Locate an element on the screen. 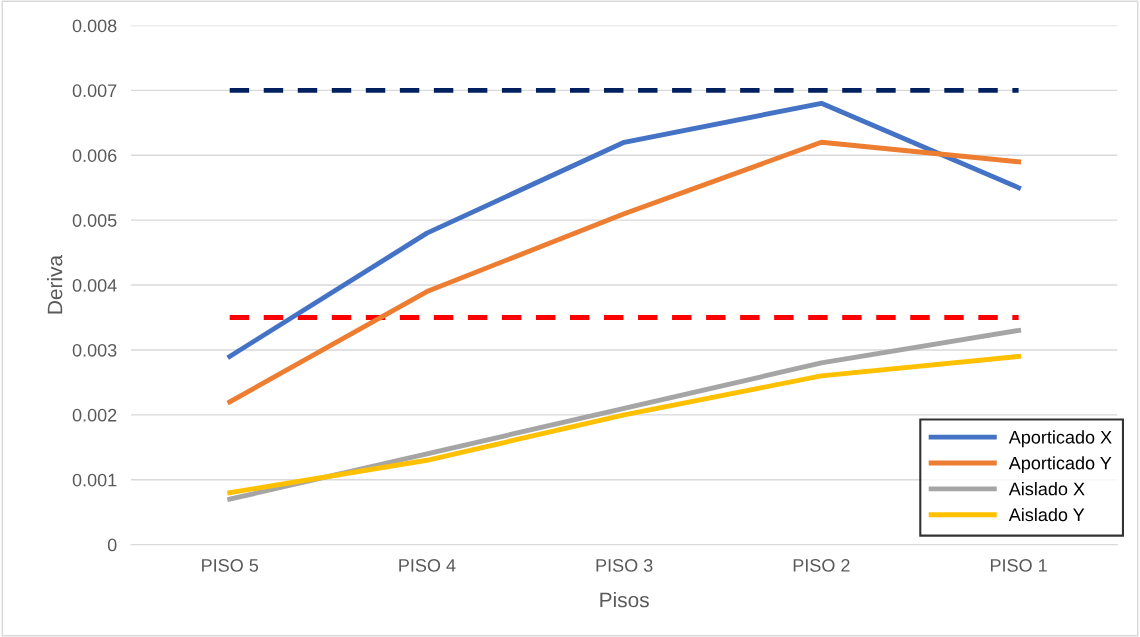 Image resolution: width=1140 pixels, height=637 pixels. y-tick-label: 0.001 is located at coordinates (94, 480).